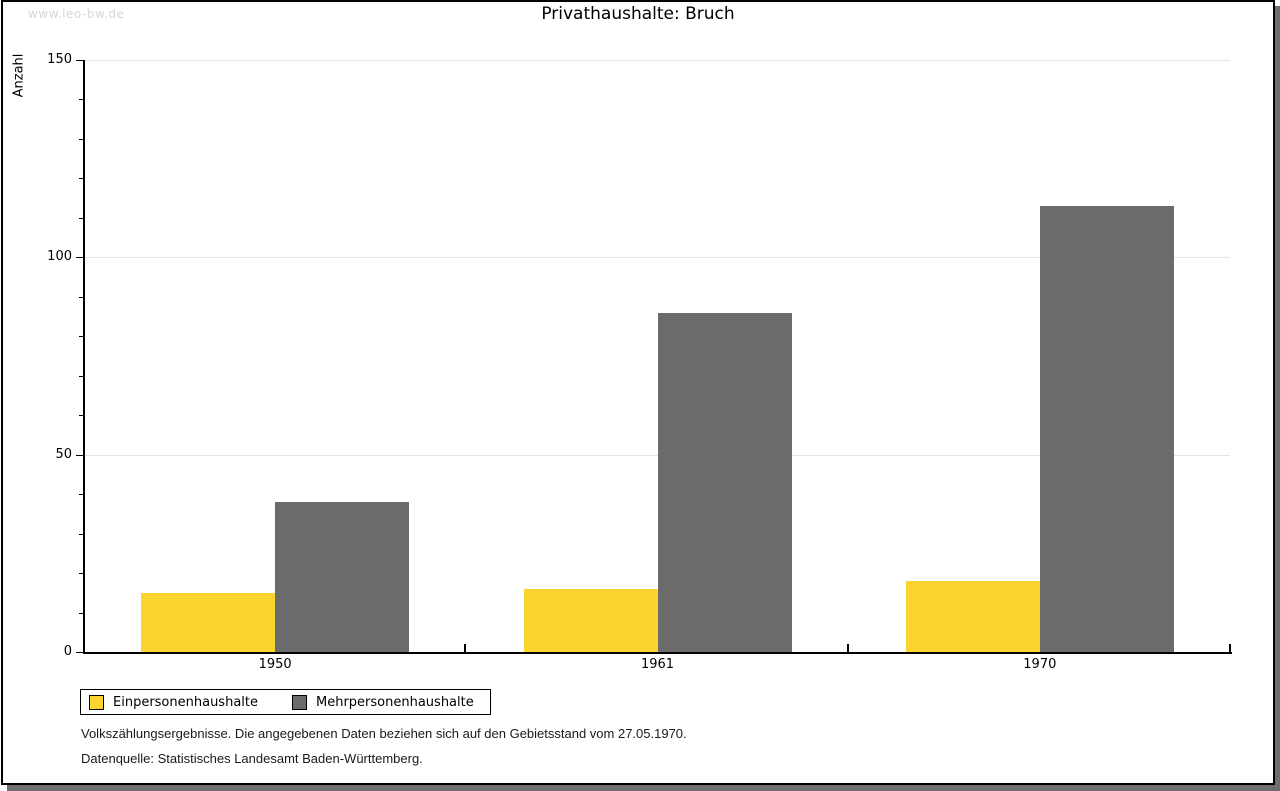 The height and width of the screenshot is (791, 1280). What do you see at coordinates (590, 620) in the screenshot?
I see `bar-einpersonenhaushalte-1961` at bounding box center [590, 620].